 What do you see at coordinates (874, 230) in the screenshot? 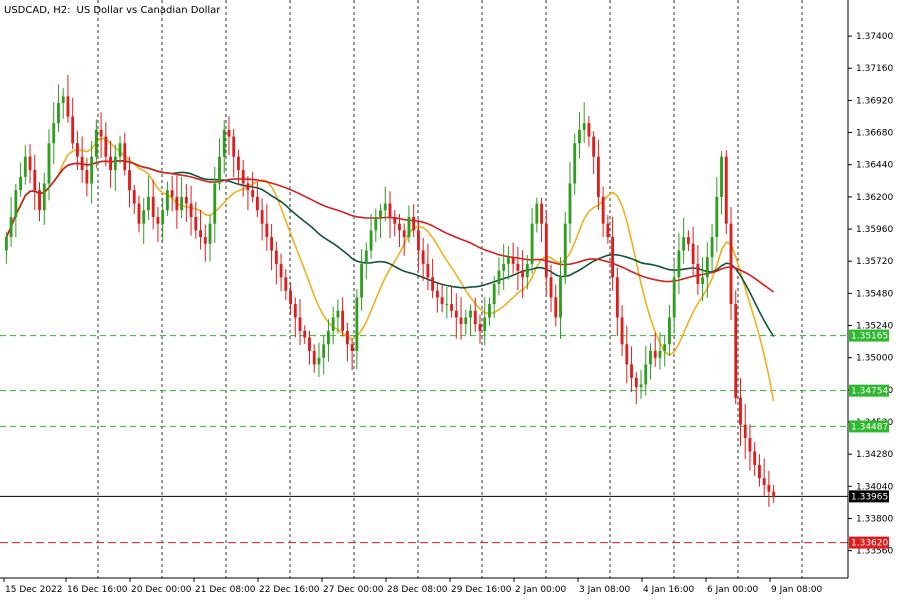
I see `price-label: 1.35960` at bounding box center [874, 230].